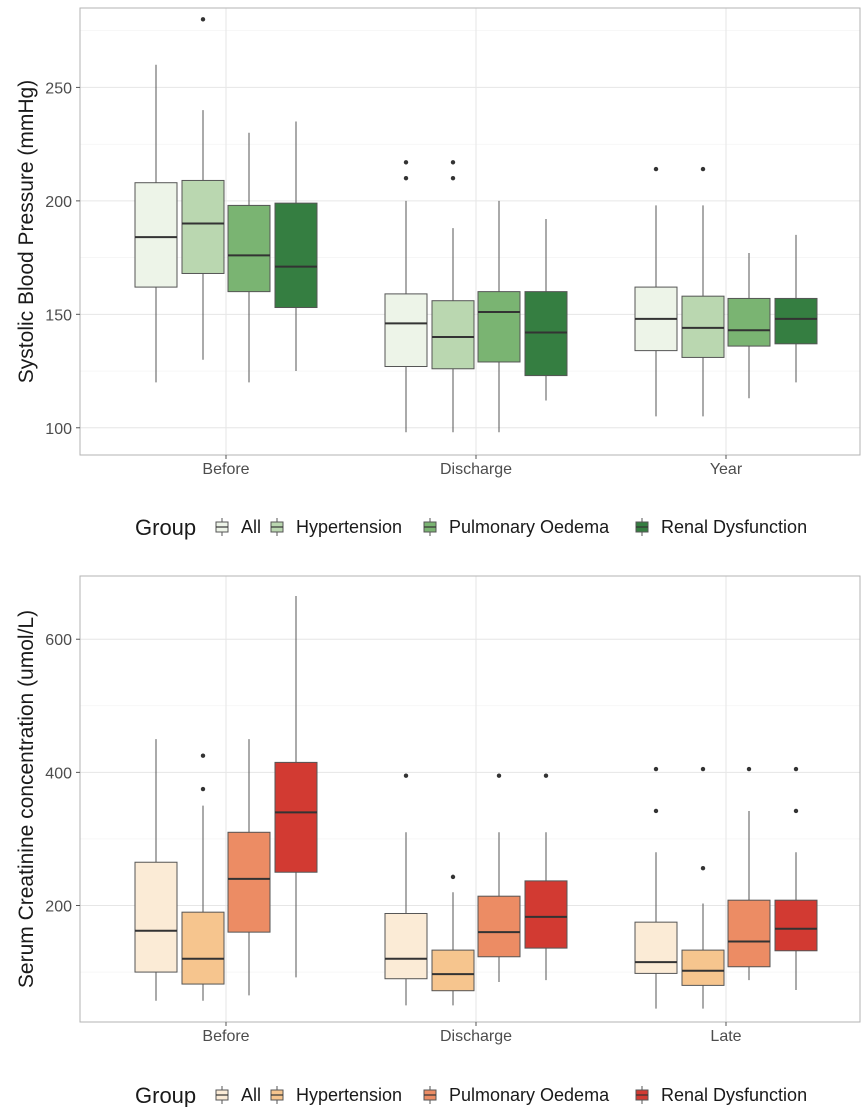 The height and width of the screenshot is (1107, 861). I want to click on x-tick-label: Year, so click(726, 469).